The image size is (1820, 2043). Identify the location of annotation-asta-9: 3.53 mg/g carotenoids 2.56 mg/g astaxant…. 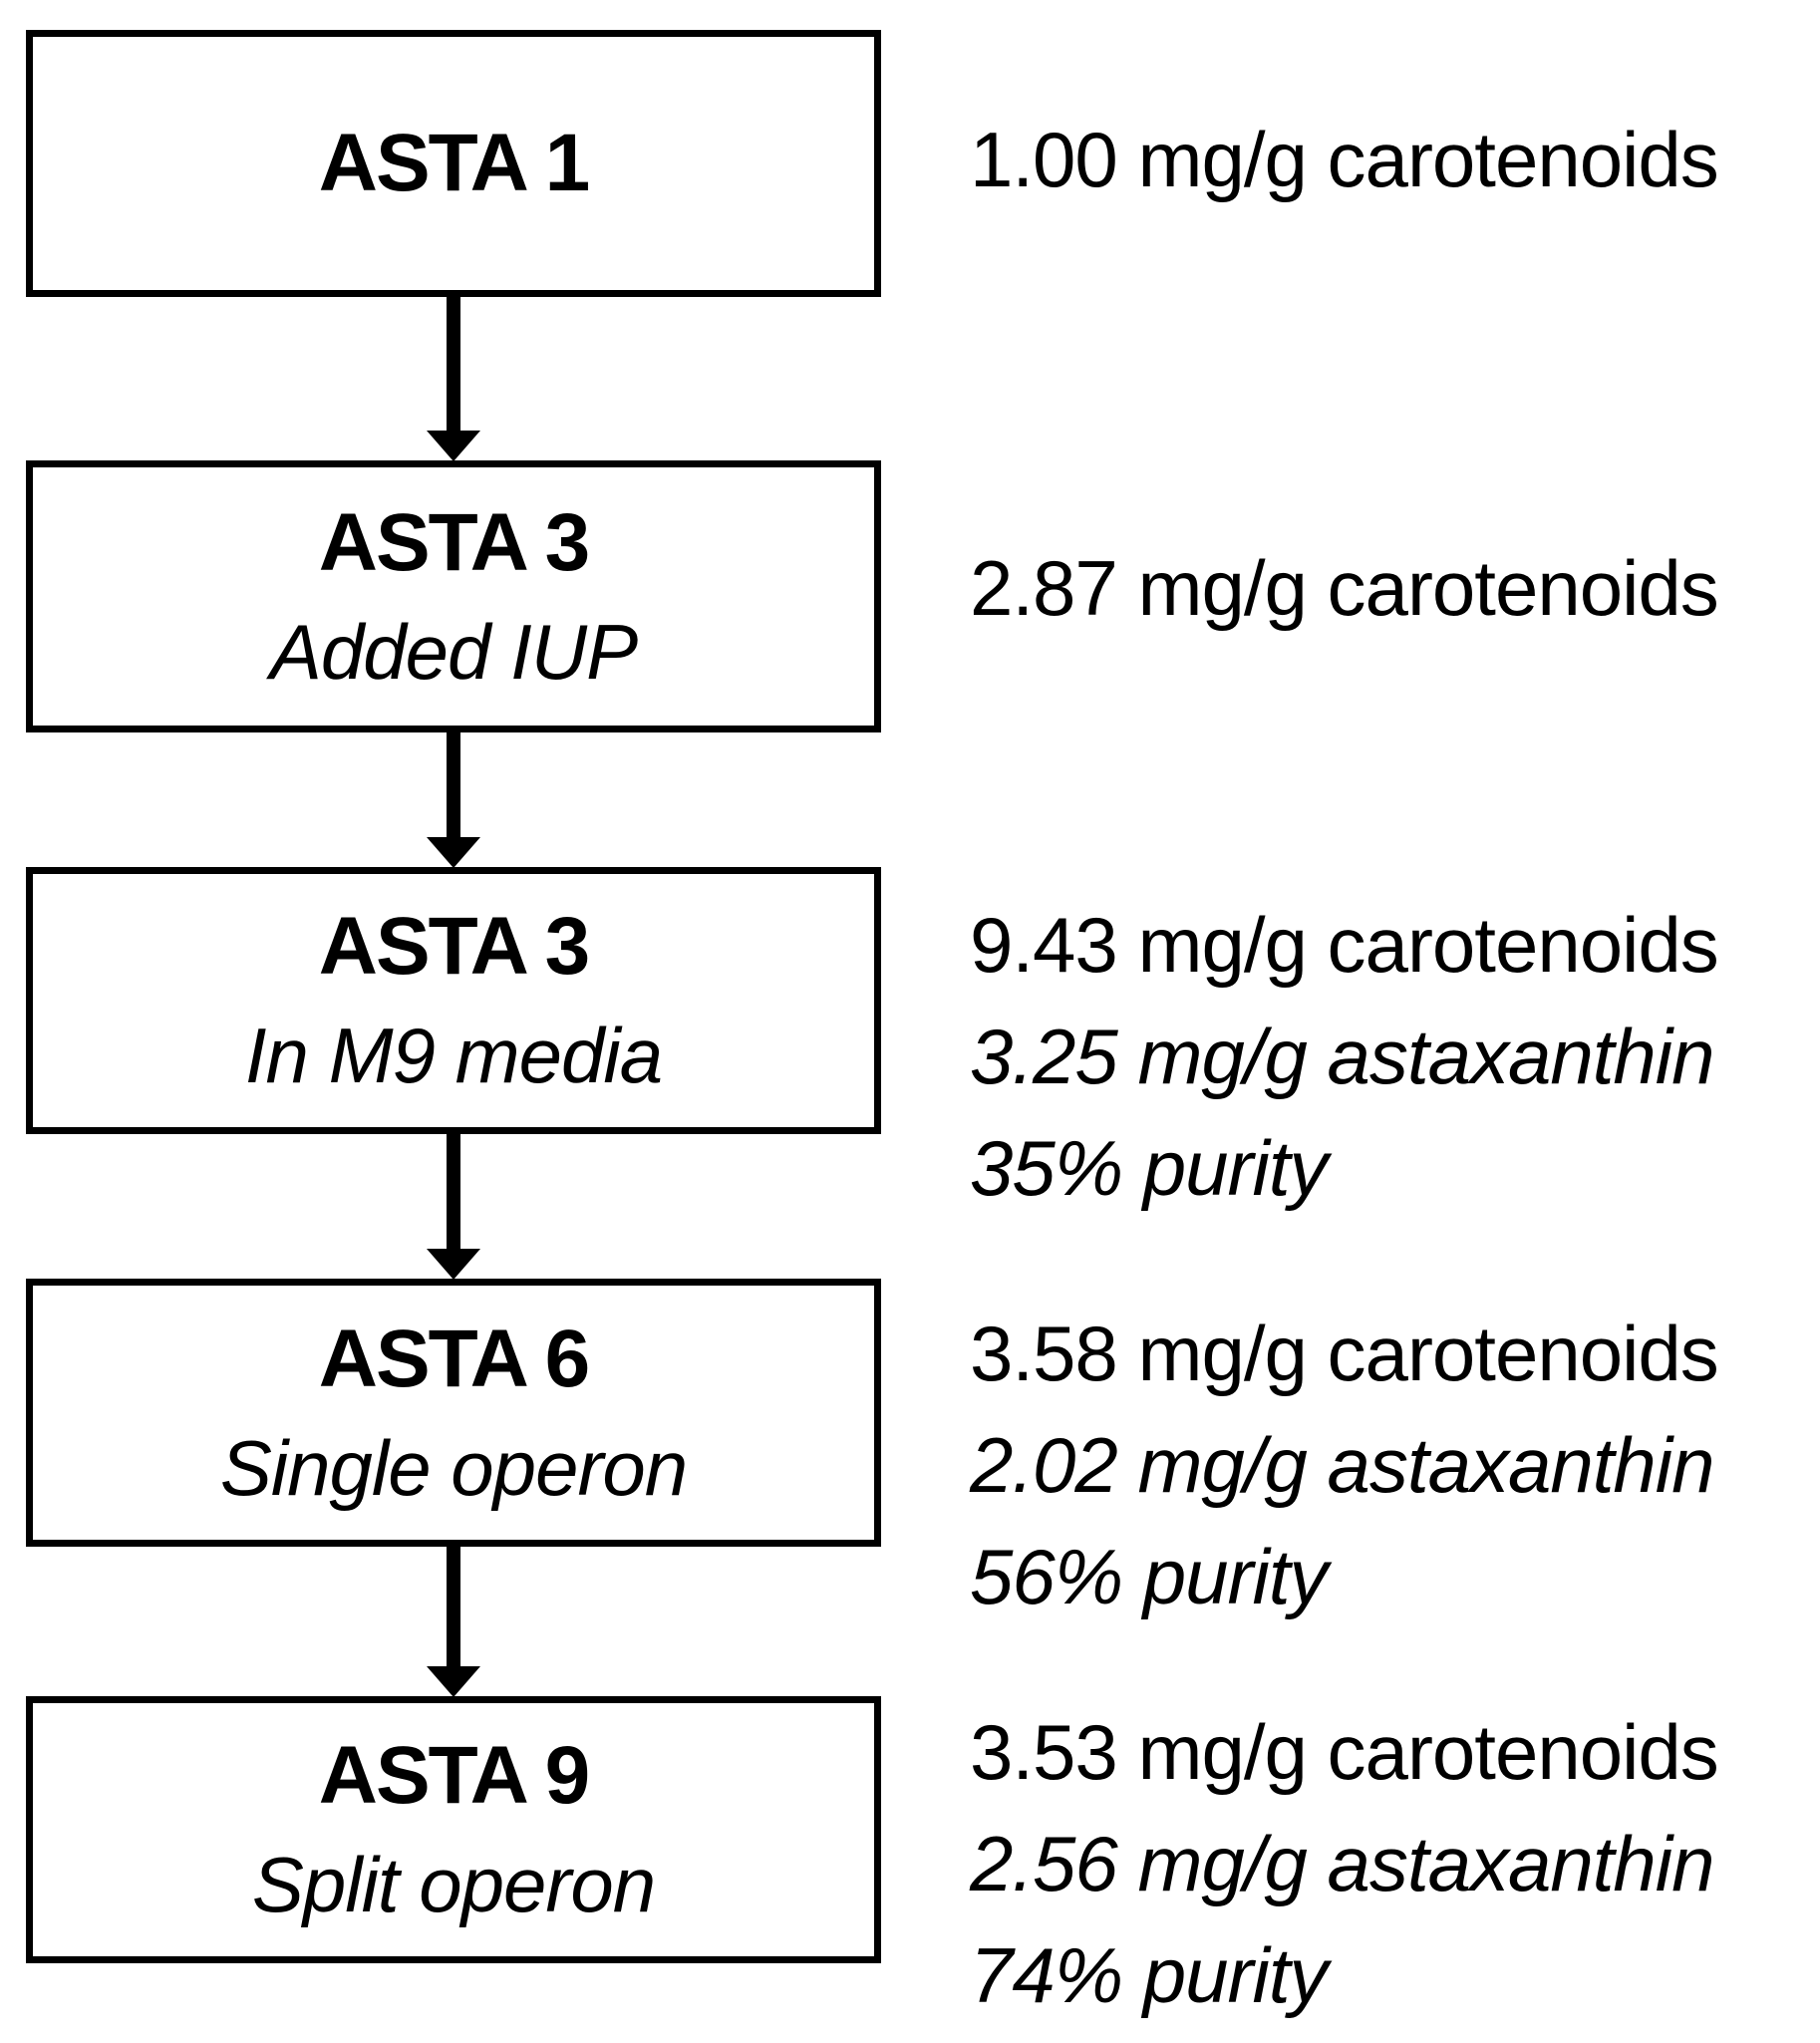
(1395, 1863).